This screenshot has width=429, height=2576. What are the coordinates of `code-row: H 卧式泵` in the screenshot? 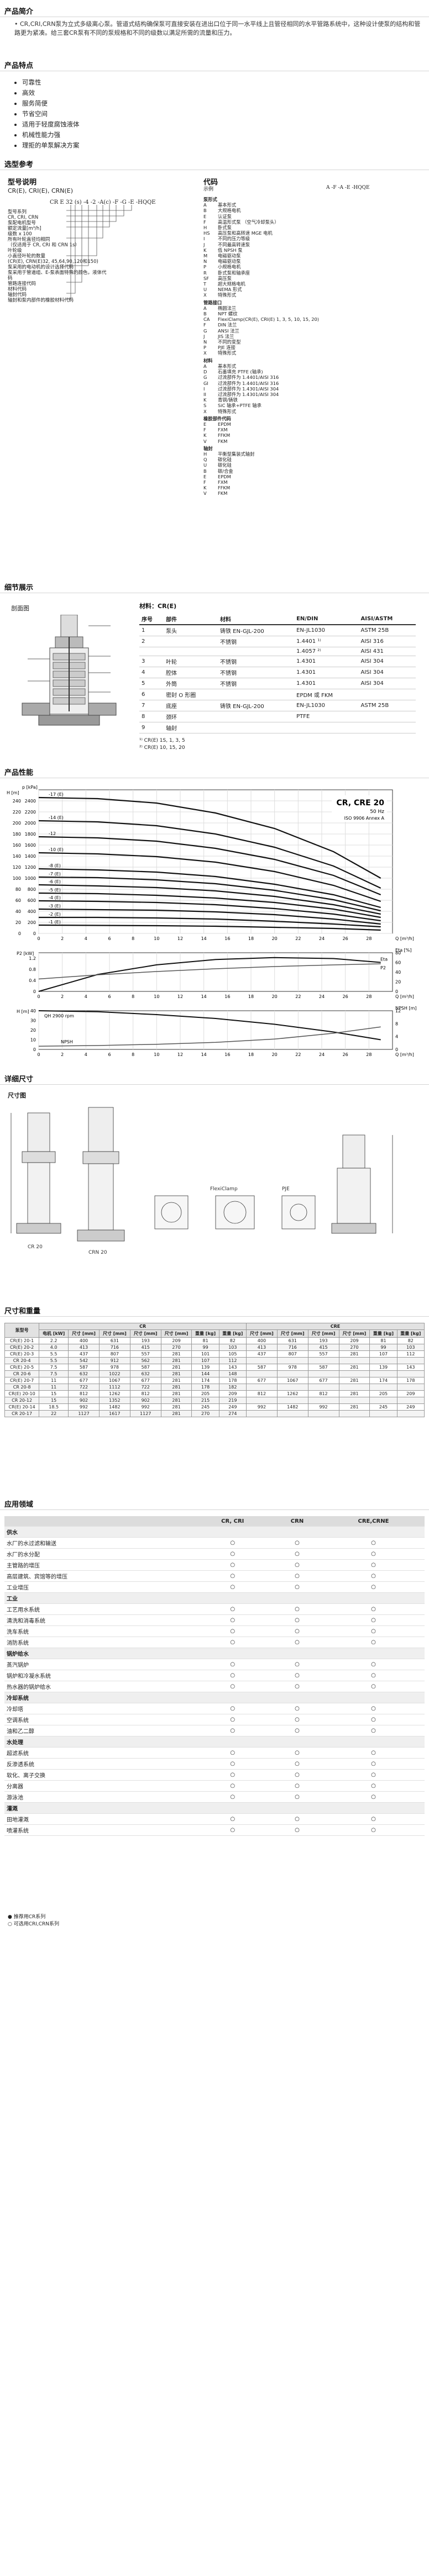 It's located at (311, 227).